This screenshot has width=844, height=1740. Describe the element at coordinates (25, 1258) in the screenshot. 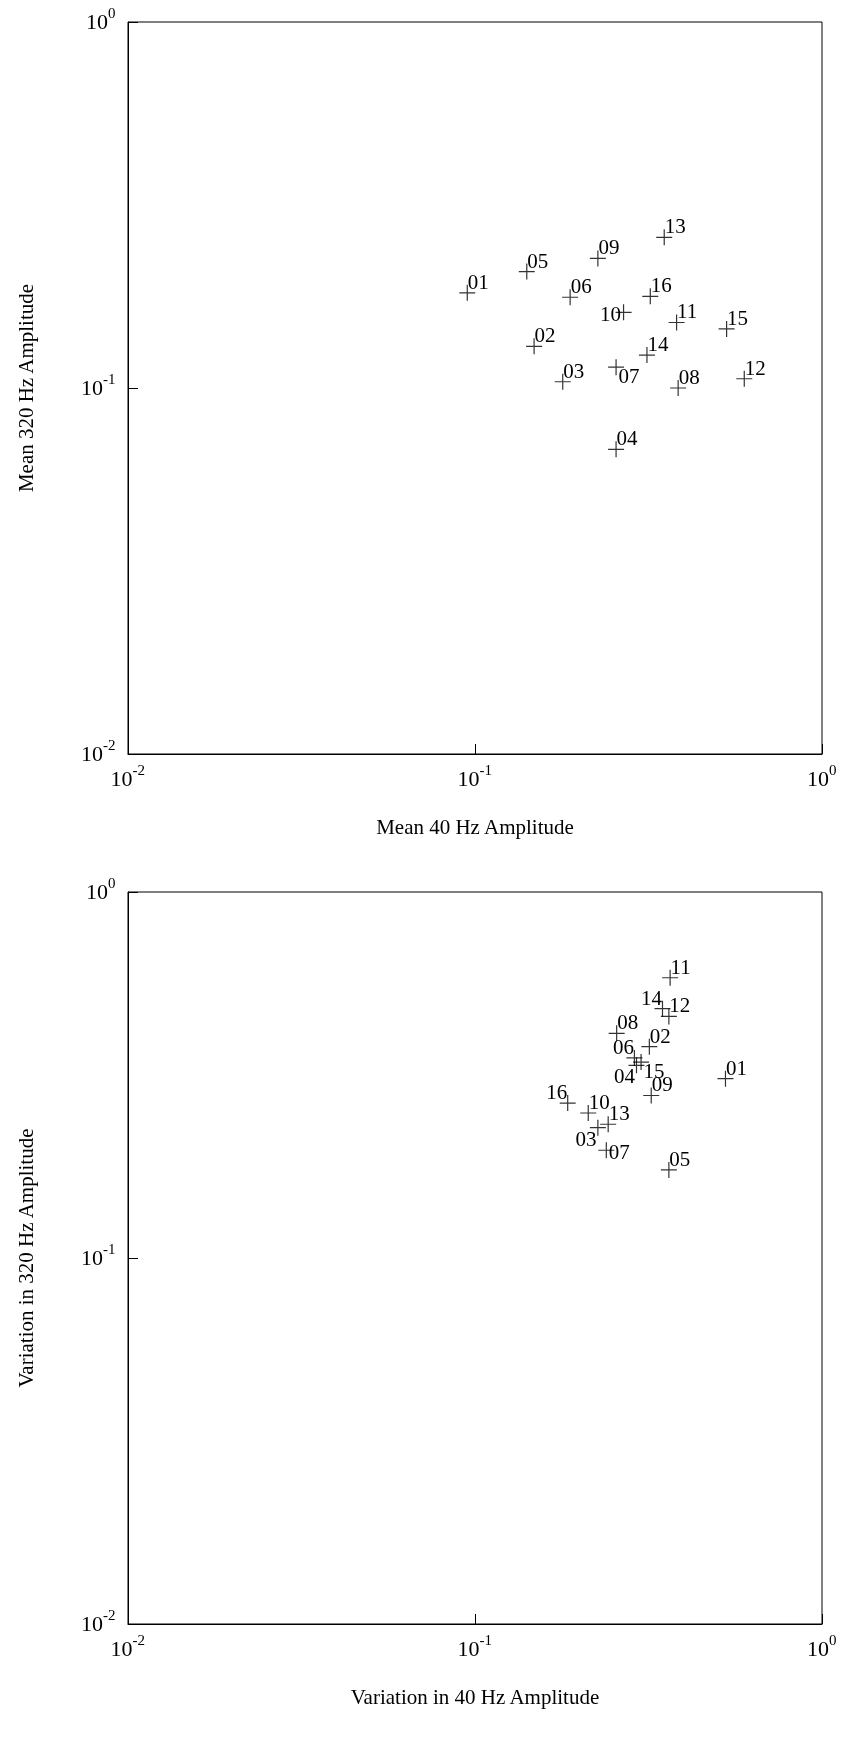

I see `y-axis-title: Variation in 320 Hz Amplitude` at that location.